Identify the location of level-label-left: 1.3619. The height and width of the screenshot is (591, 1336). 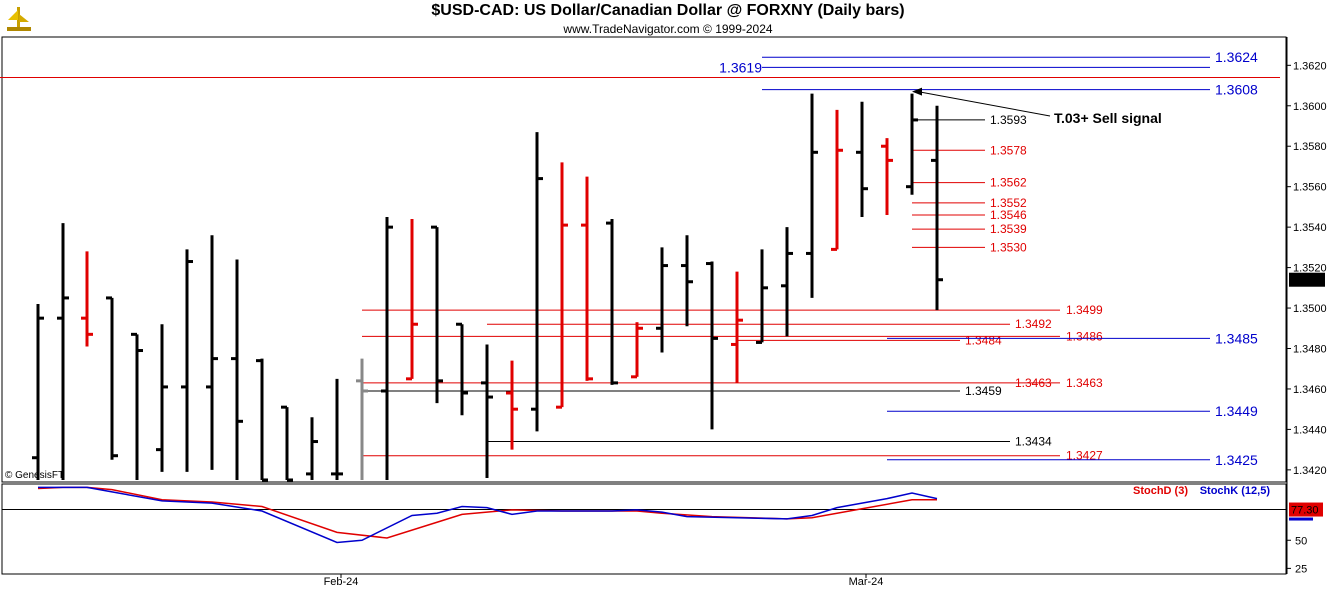
(740, 67).